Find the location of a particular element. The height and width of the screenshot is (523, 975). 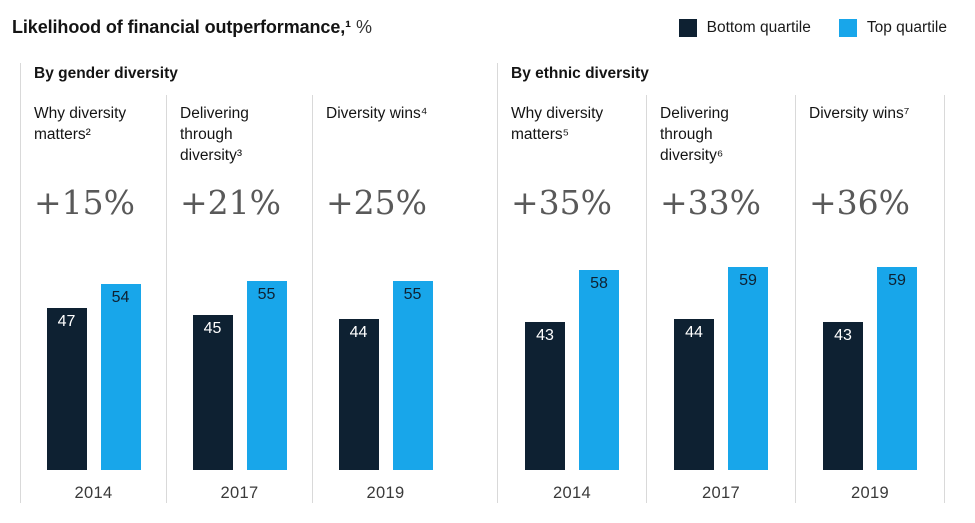

delta-value: +21% is located at coordinates (230, 202).